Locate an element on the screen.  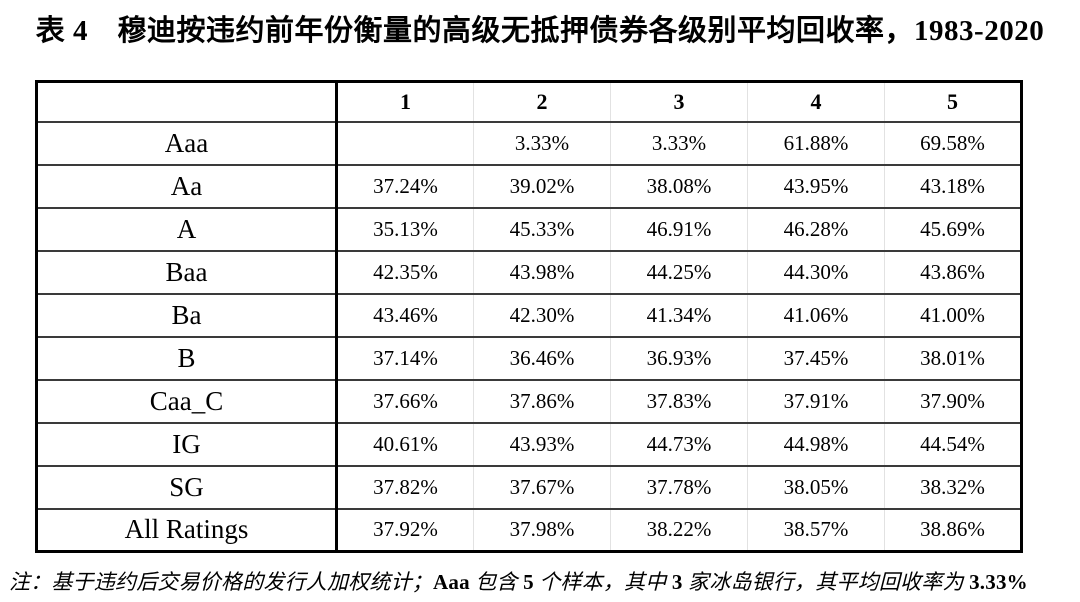
cell-value: 38.57% is located at coordinates (816, 530).